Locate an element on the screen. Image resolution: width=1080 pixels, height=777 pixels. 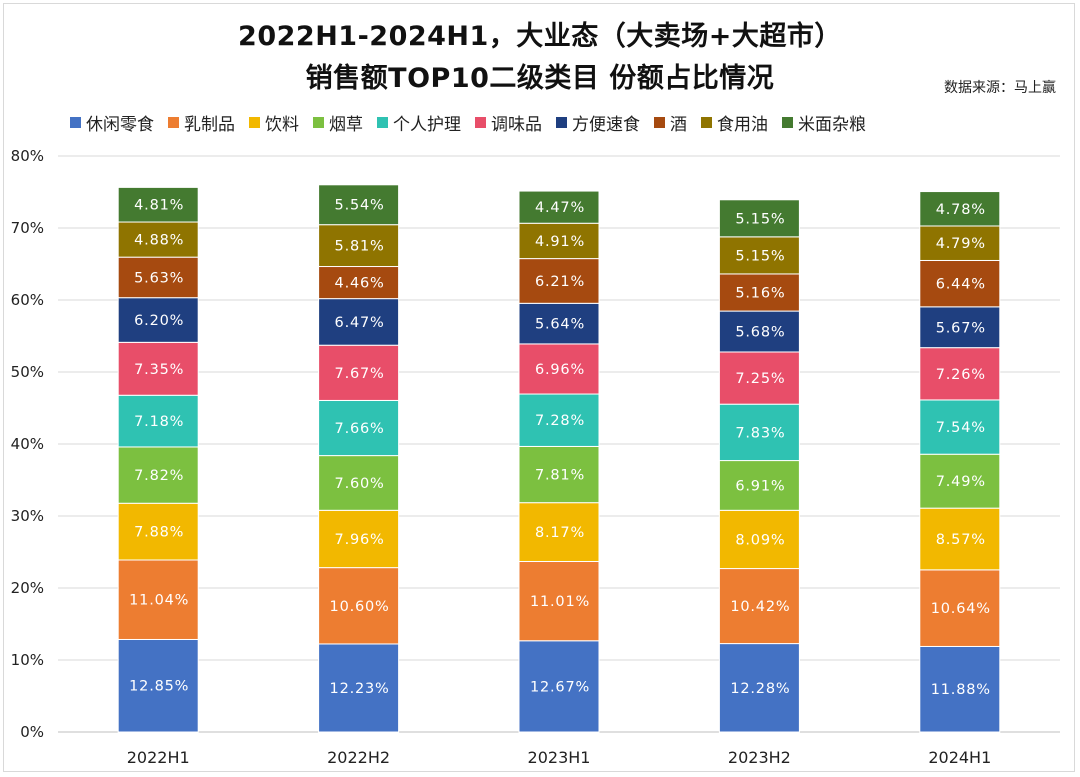
data-label: 12.28% is located at coordinates (760, 689).